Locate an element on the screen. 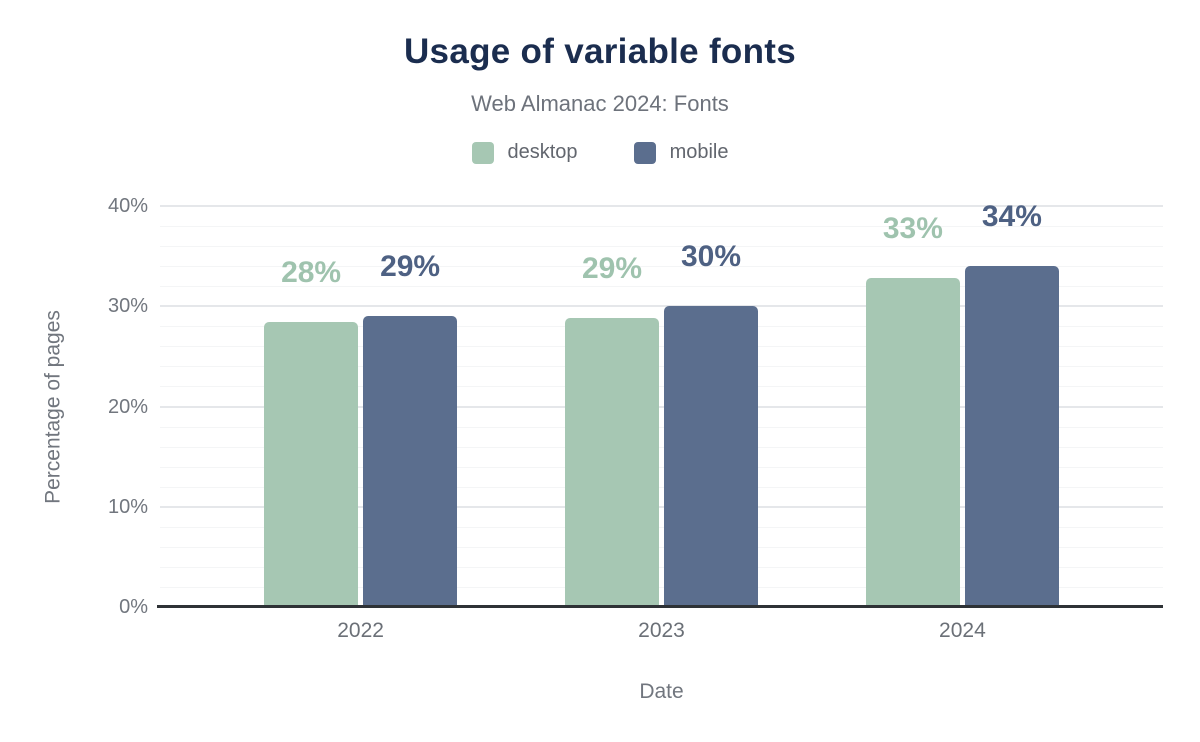 Image resolution: width=1200 pixels, height=742 pixels. bar-desktop-2022 is located at coordinates (311, 464).